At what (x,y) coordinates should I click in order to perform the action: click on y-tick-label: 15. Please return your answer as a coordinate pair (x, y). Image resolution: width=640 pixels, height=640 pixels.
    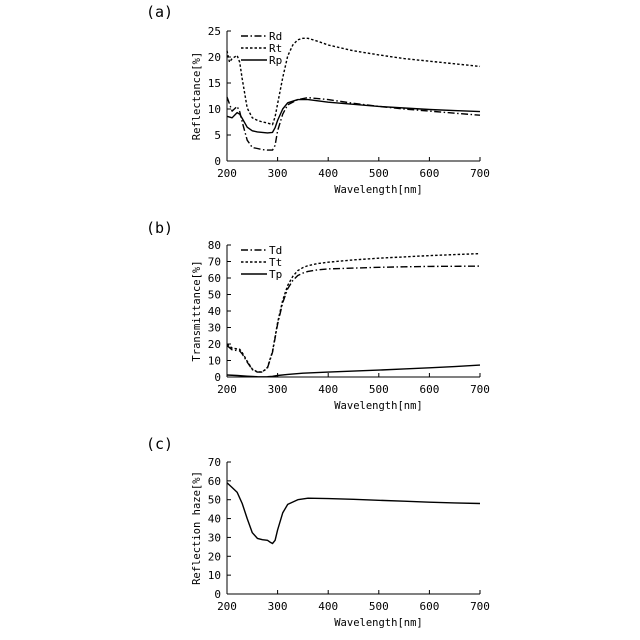
    Looking at the image, I should click on (214, 83).